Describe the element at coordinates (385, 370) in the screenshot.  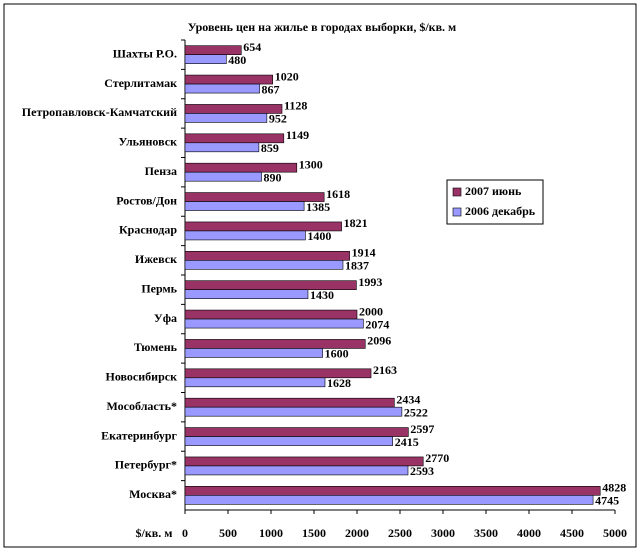
I see `value-label: 2163` at that location.